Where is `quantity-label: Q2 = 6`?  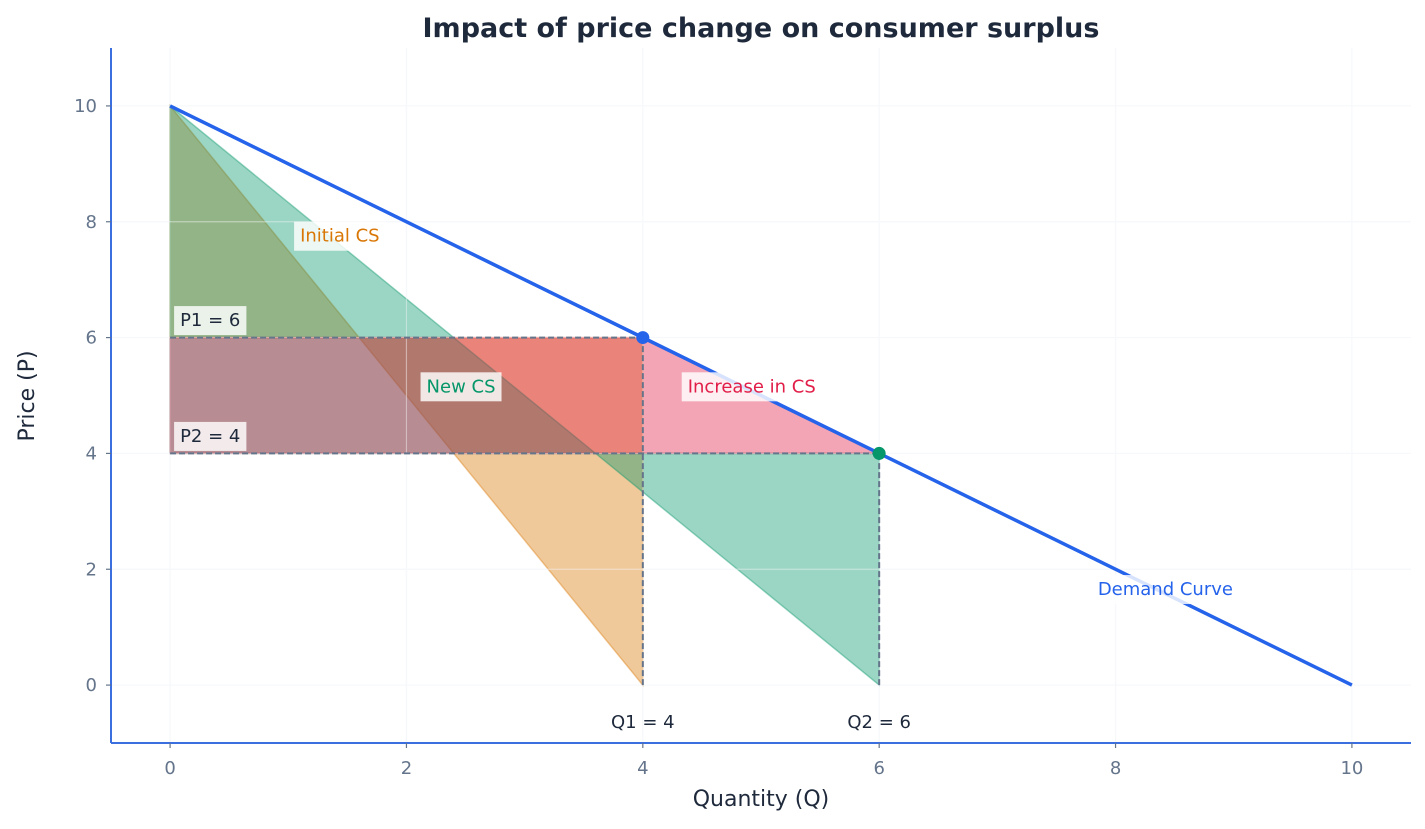
quantity-label: Q2 = 6 is located at coordinates (879, 722).